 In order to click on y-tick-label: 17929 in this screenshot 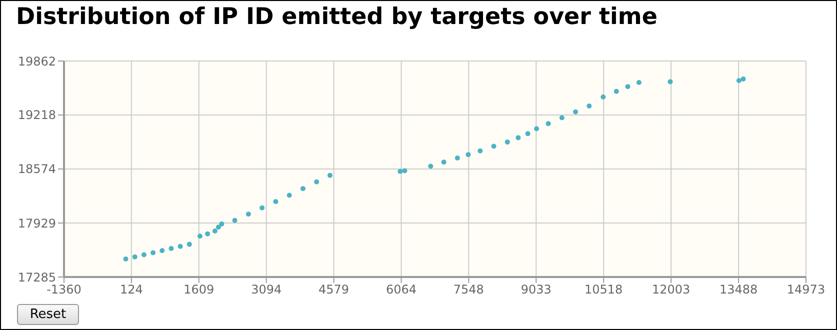, I will do `click(37, 223)`.